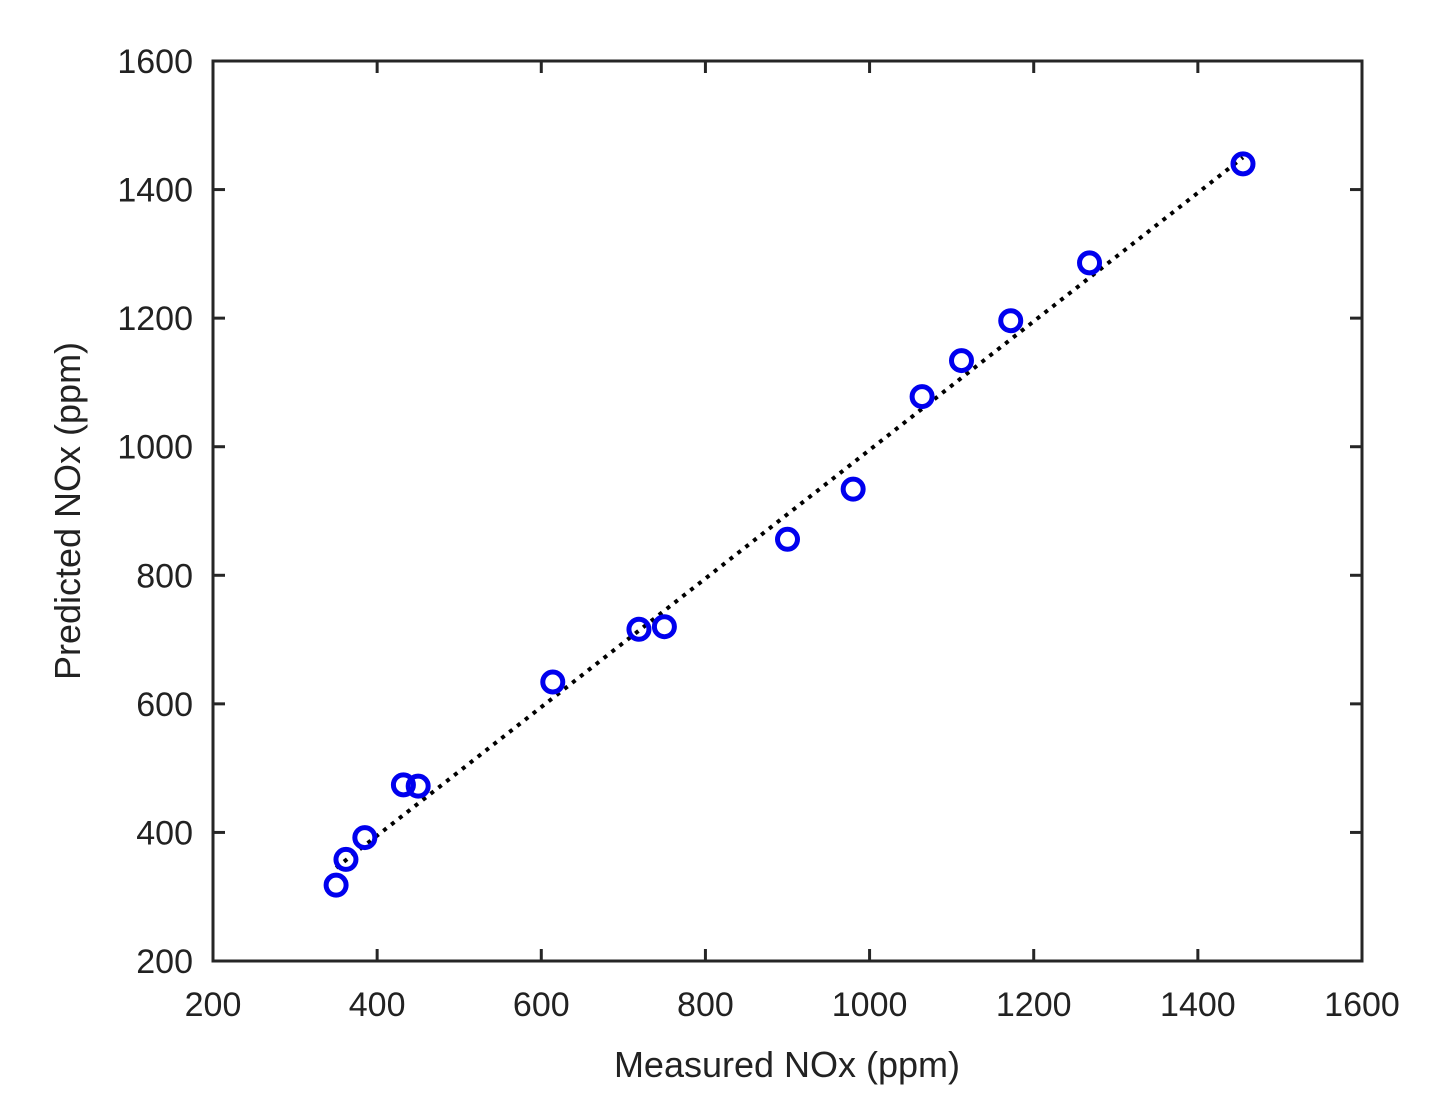  Describe the element at coordinates (792, 1005) in the screenshot. I see `x-tick-labels: 200 400 600 800 1000 1200 1400 1600` at that location.